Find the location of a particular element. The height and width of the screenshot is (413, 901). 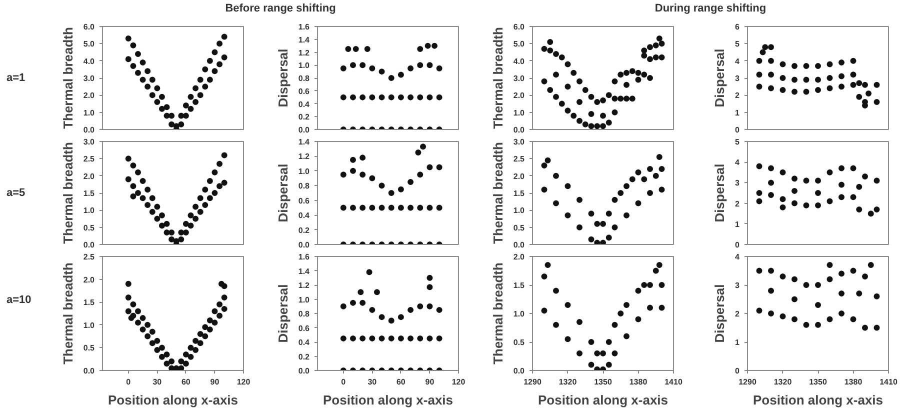

x-tick-label: 1350 is located at coordinates (603, 382).